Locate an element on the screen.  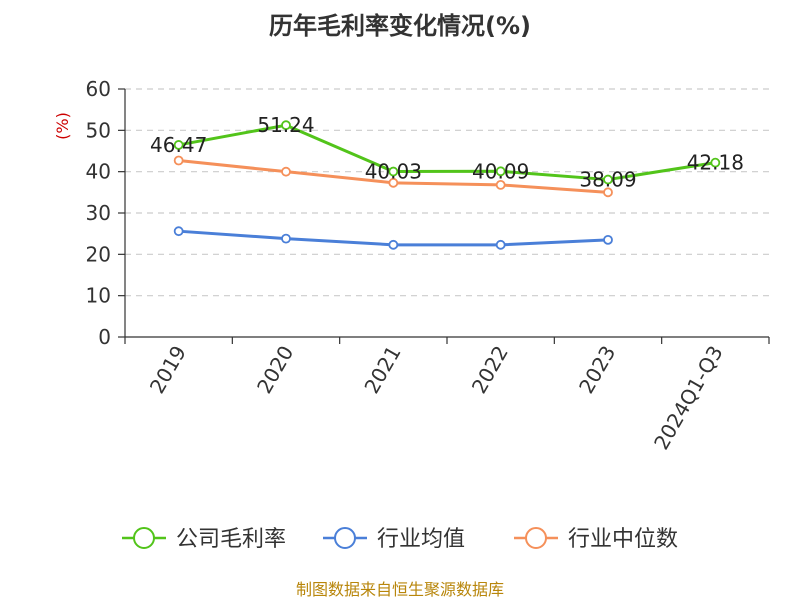
x-tick-label: 2023 is located at coordinates (597, 370).